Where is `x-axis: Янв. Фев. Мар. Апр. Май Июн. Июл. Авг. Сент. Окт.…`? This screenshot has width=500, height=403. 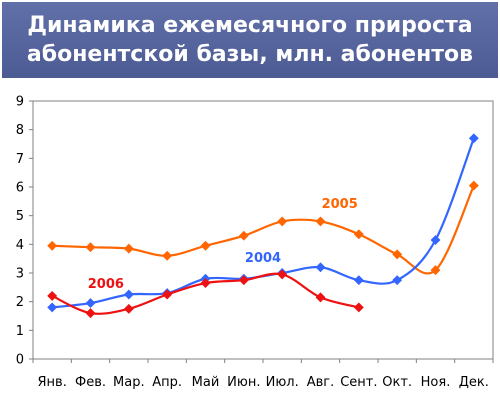
x-axis: Янв. Фев. Мар. Апр. Май Июн. Июл. Авг. Сент. Окт.… is located at coordinates (263, 374).